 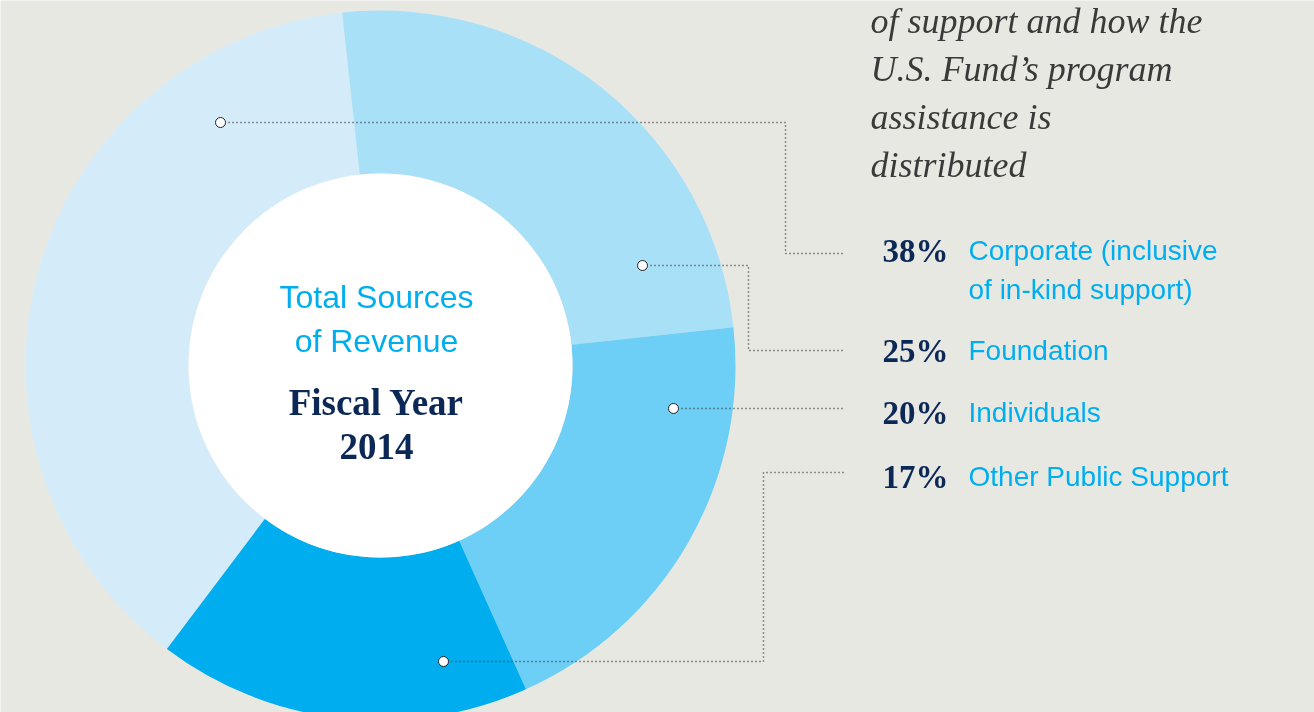 I want to click on slice-label: Other Public Support, so click(x=1098, y=476).